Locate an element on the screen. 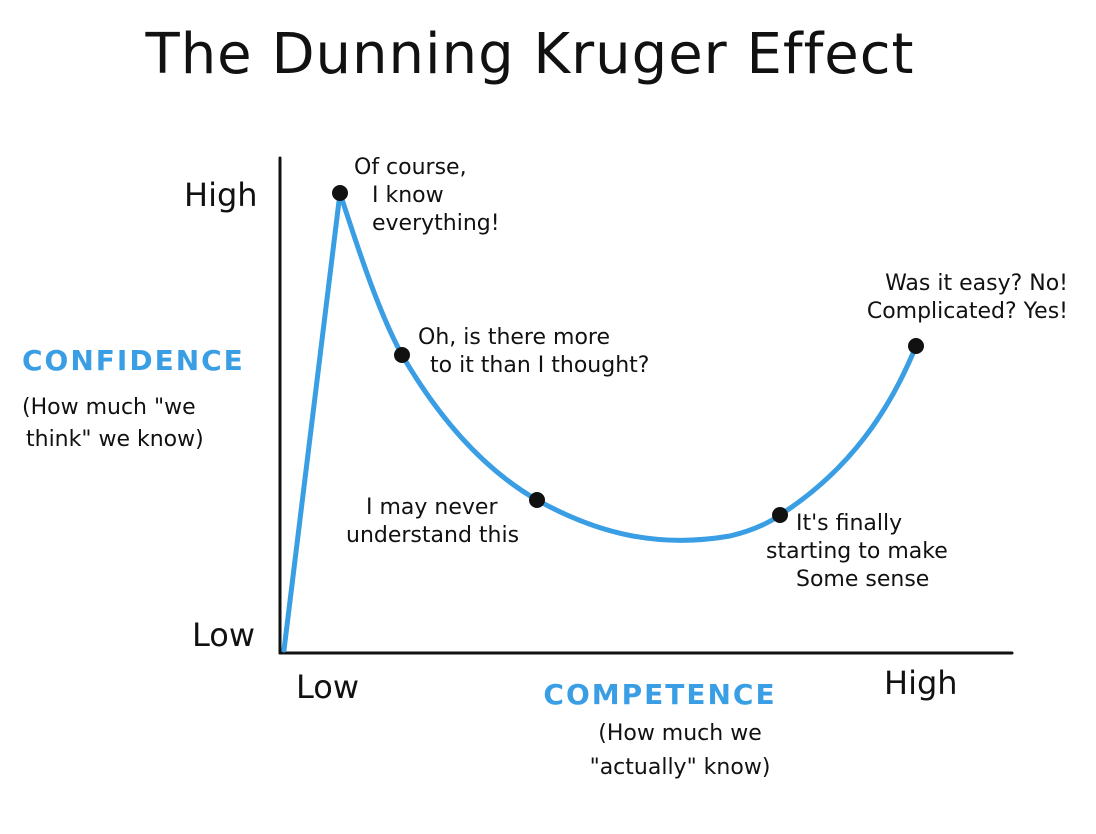 The height and width of the screenshot is (834, 1096). y-axis-sublabel-line1: (How much "we is located at coordinates (109, 407).